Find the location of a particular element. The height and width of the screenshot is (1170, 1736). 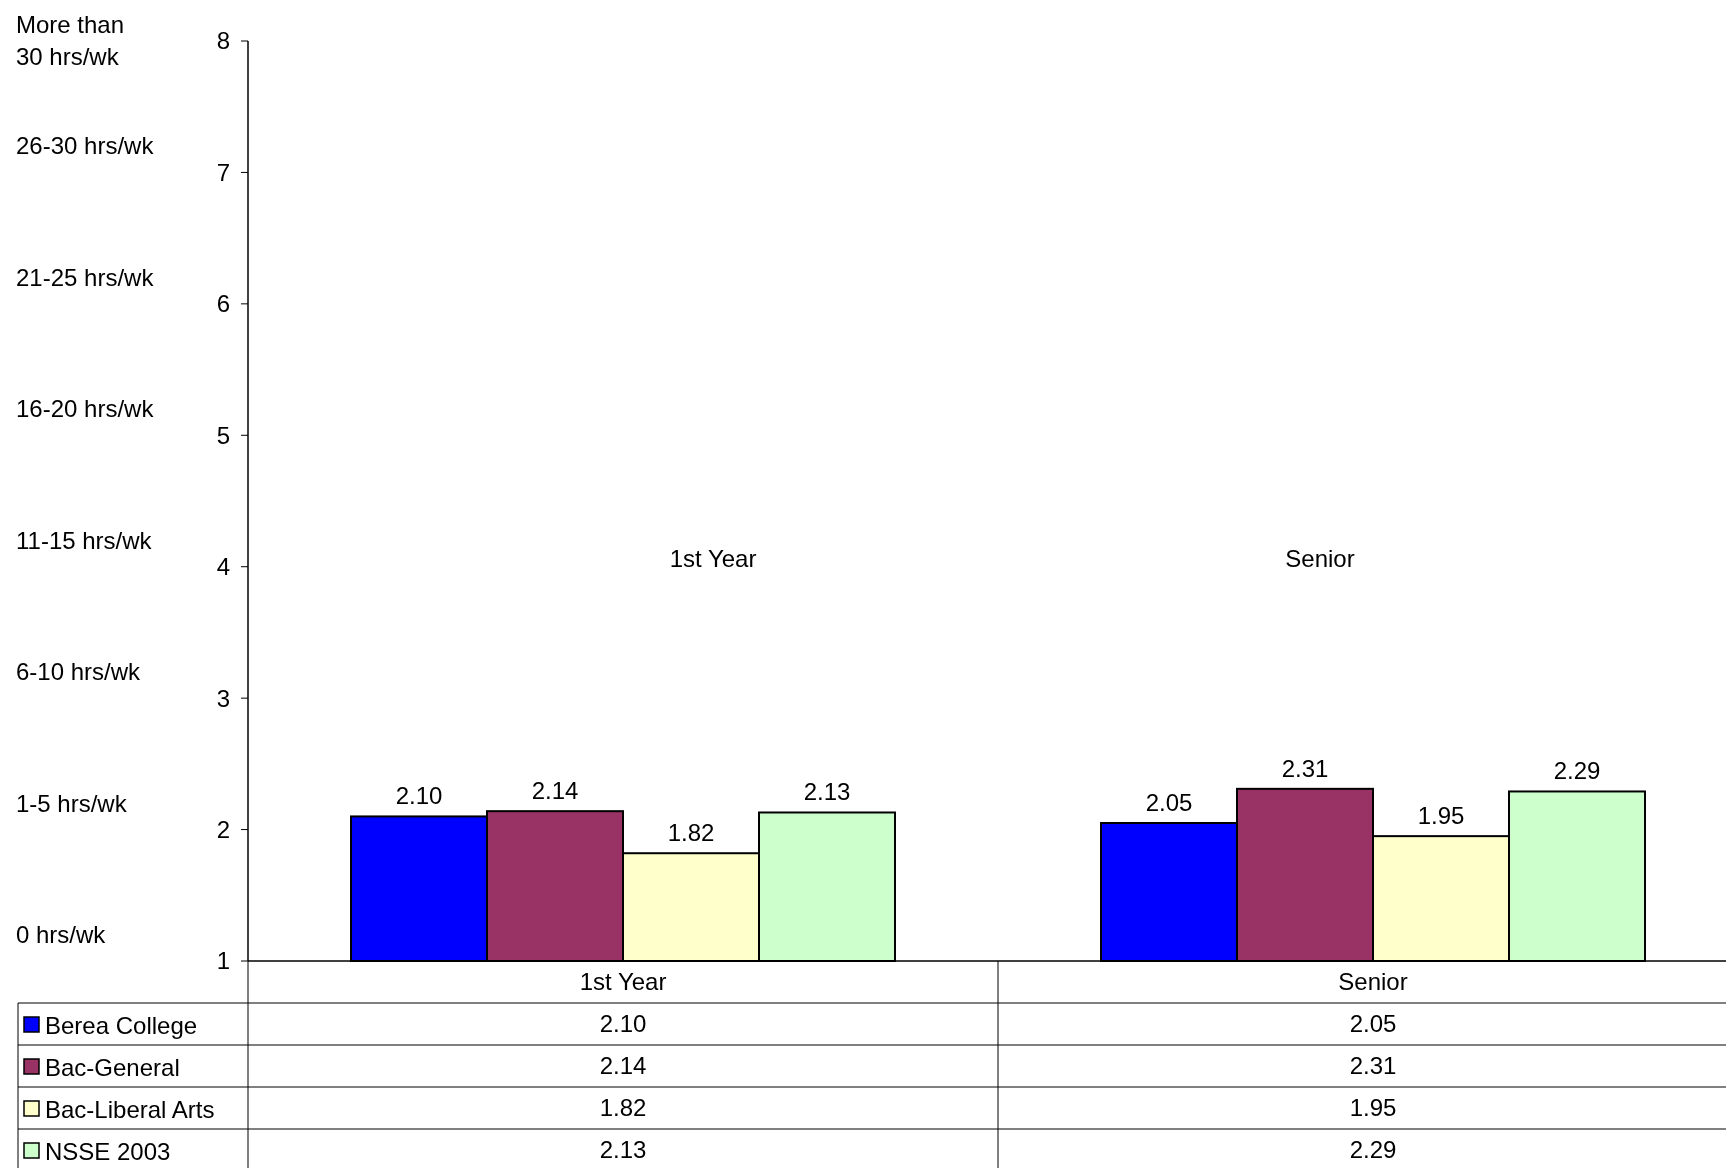

data-label: 2.10 is located at coordinates (623, 1024).